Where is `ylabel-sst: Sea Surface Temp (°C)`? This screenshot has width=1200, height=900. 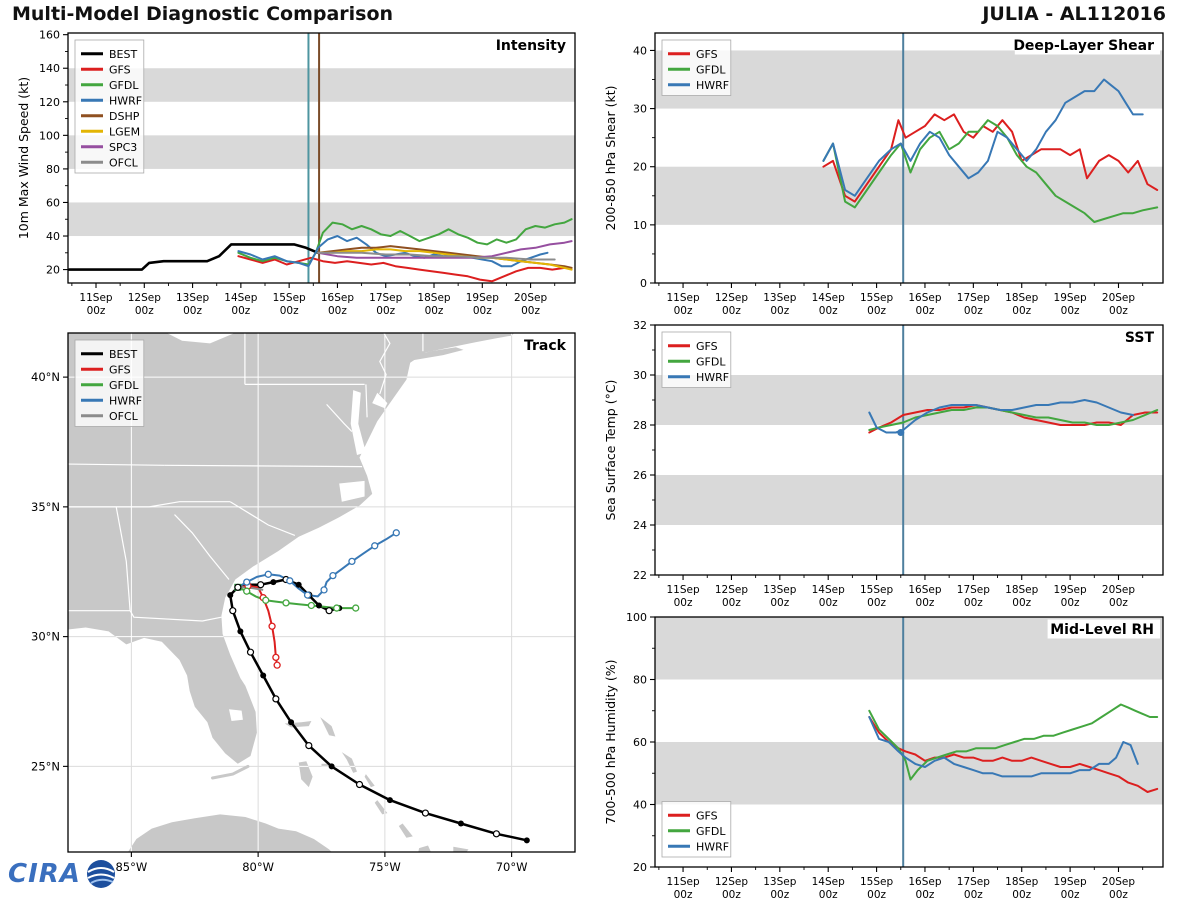 ylabel-sst: Sea Surface Temp (°C) is located at coordinates (610, 450).